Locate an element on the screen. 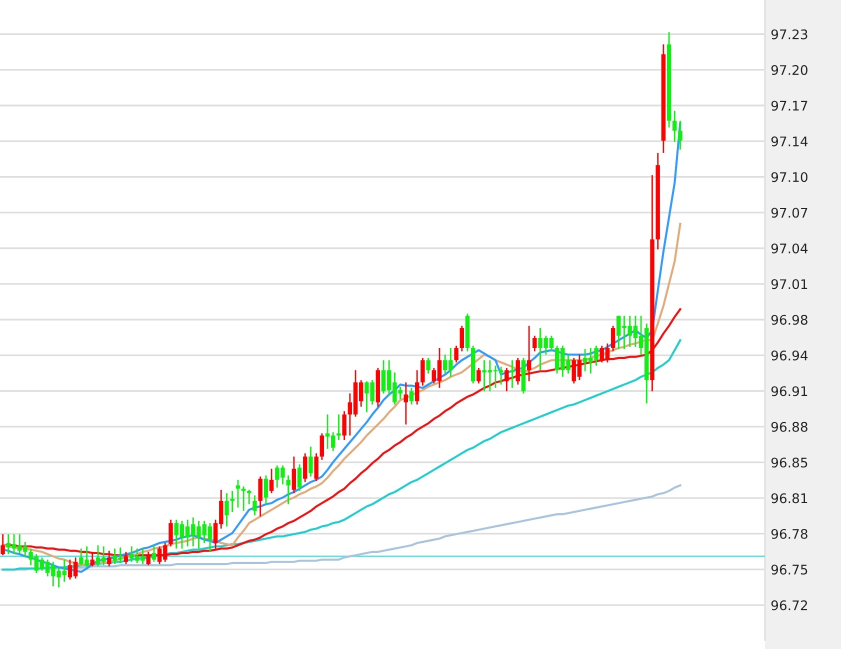 The height and width of the screenshot is (649, 841). y-tick-label: 96.78 is located at coordinates (789, 533).